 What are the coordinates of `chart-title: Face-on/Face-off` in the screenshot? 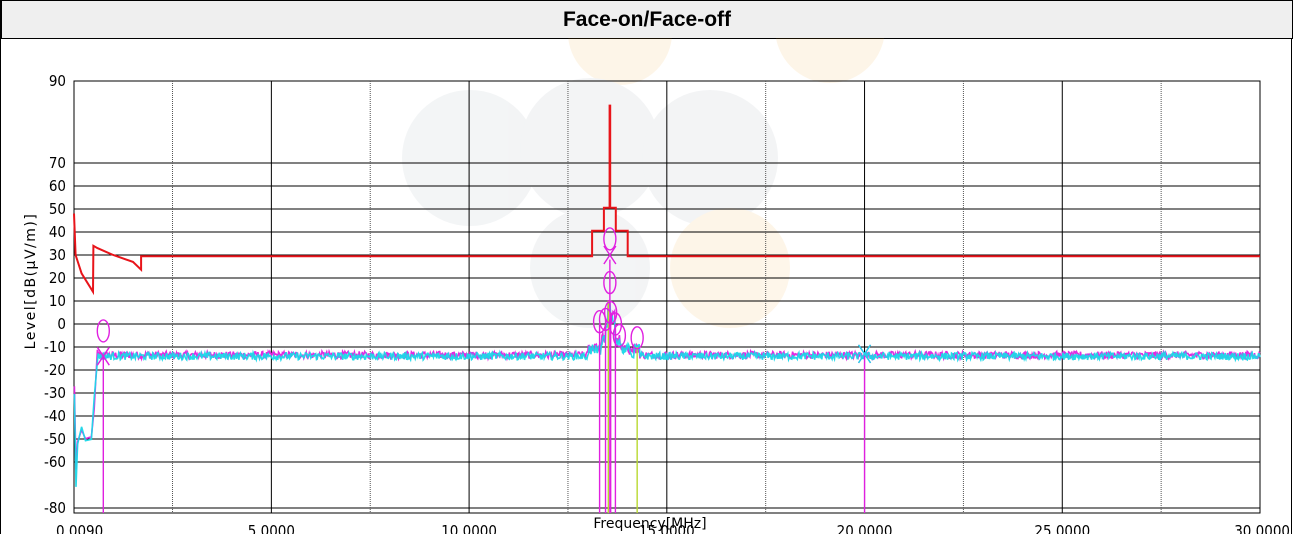 It's located at (647, 19).